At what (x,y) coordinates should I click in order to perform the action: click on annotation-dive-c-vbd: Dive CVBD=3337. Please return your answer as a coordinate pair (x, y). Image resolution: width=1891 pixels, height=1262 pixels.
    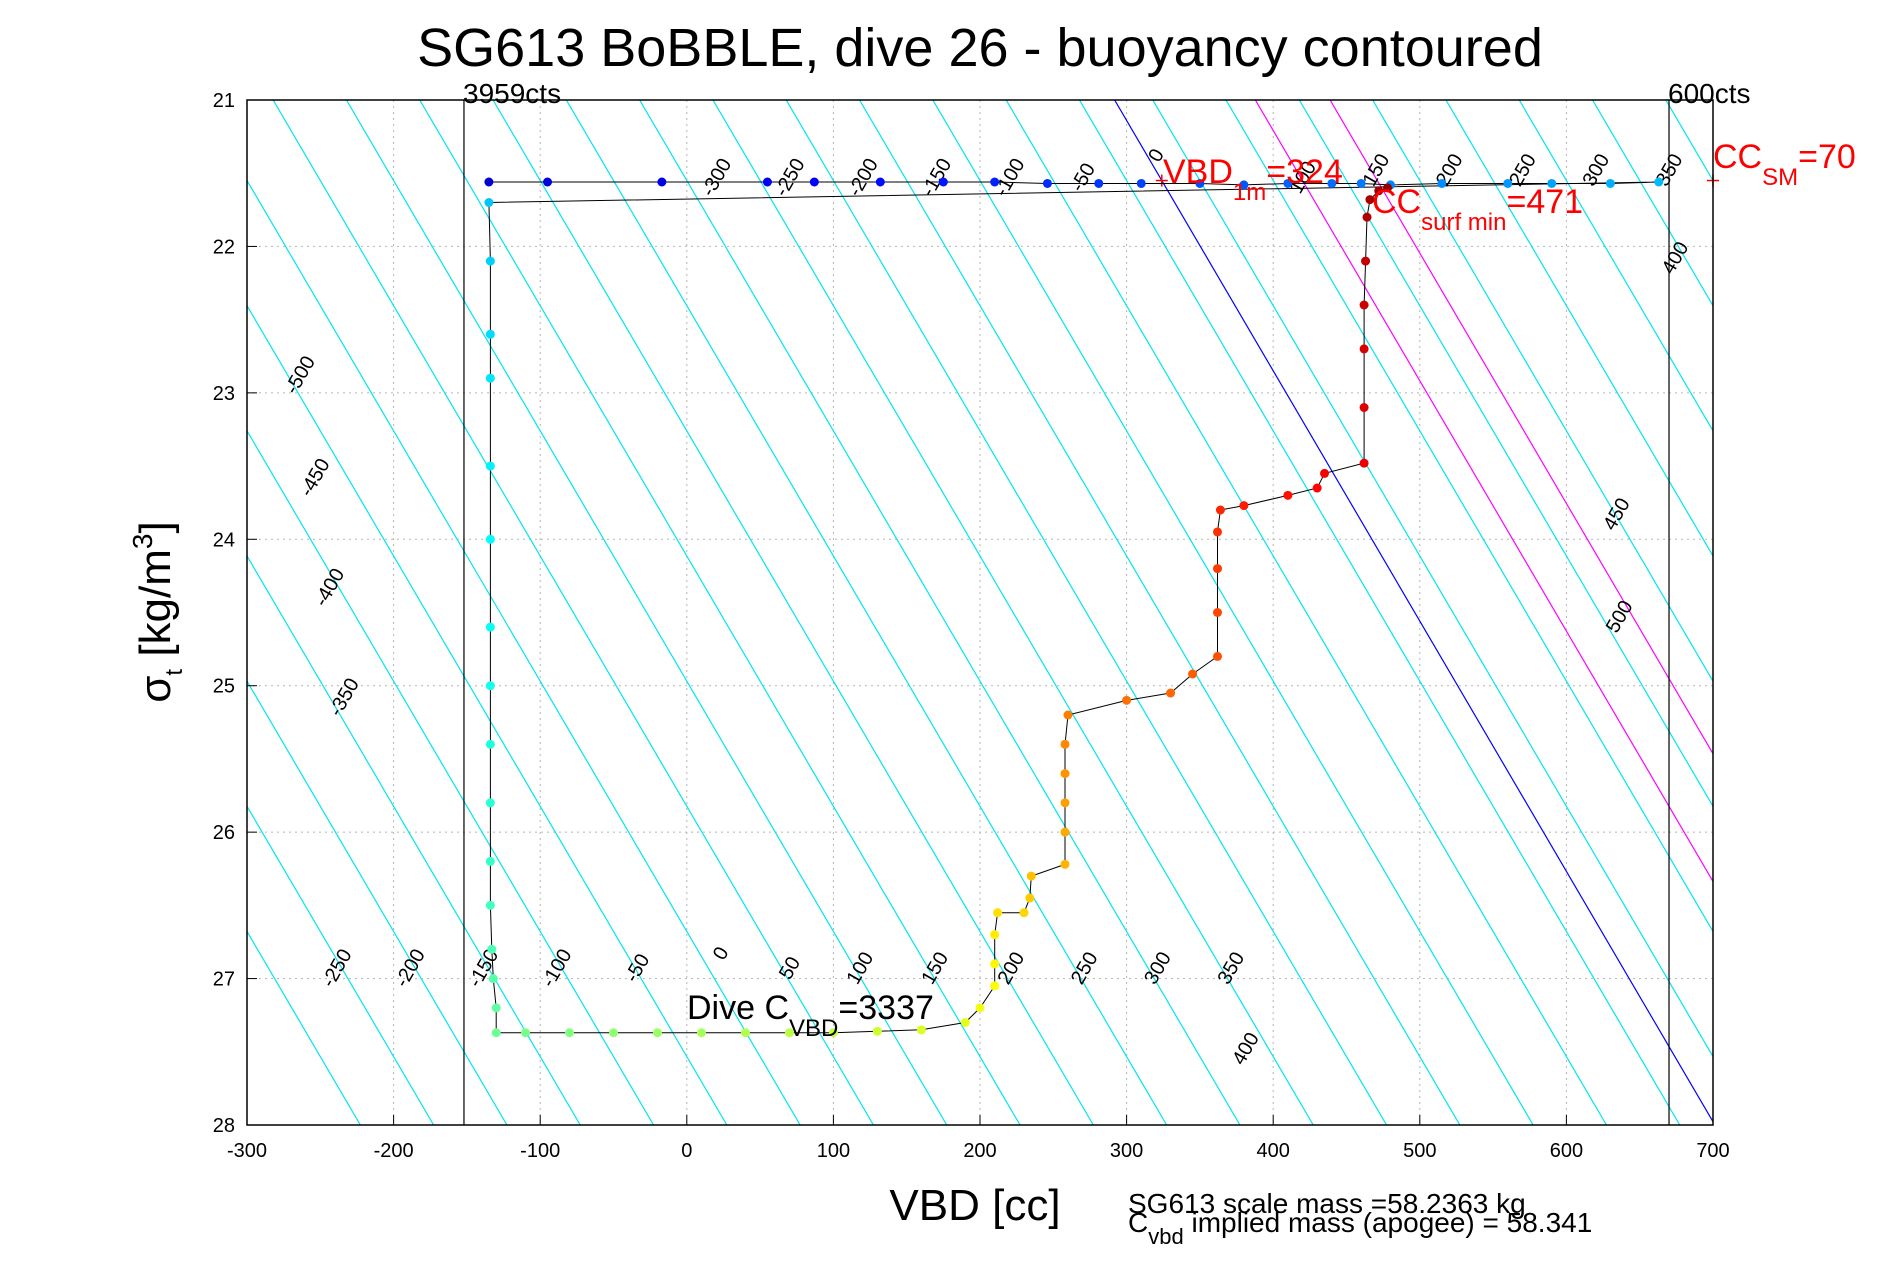
    Looking at the image, I should click on (810, 1015).